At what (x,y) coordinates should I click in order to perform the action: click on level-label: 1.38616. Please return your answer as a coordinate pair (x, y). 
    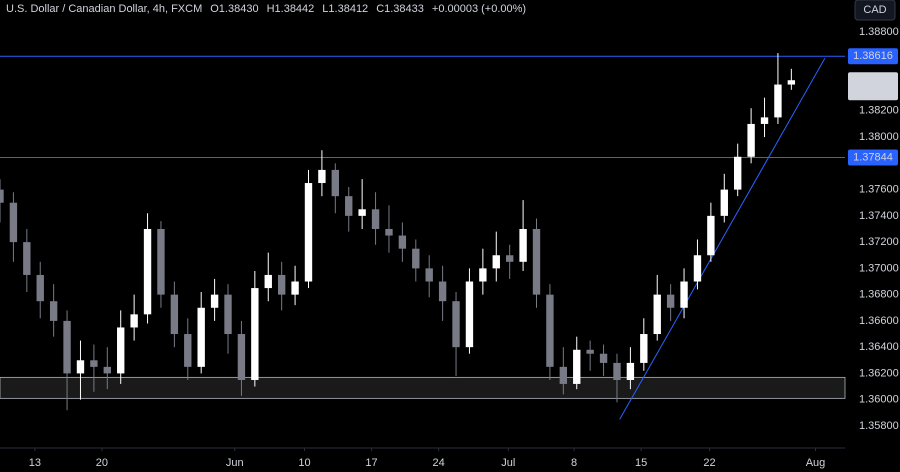
    Looking at the image, I should click on (873, 56).